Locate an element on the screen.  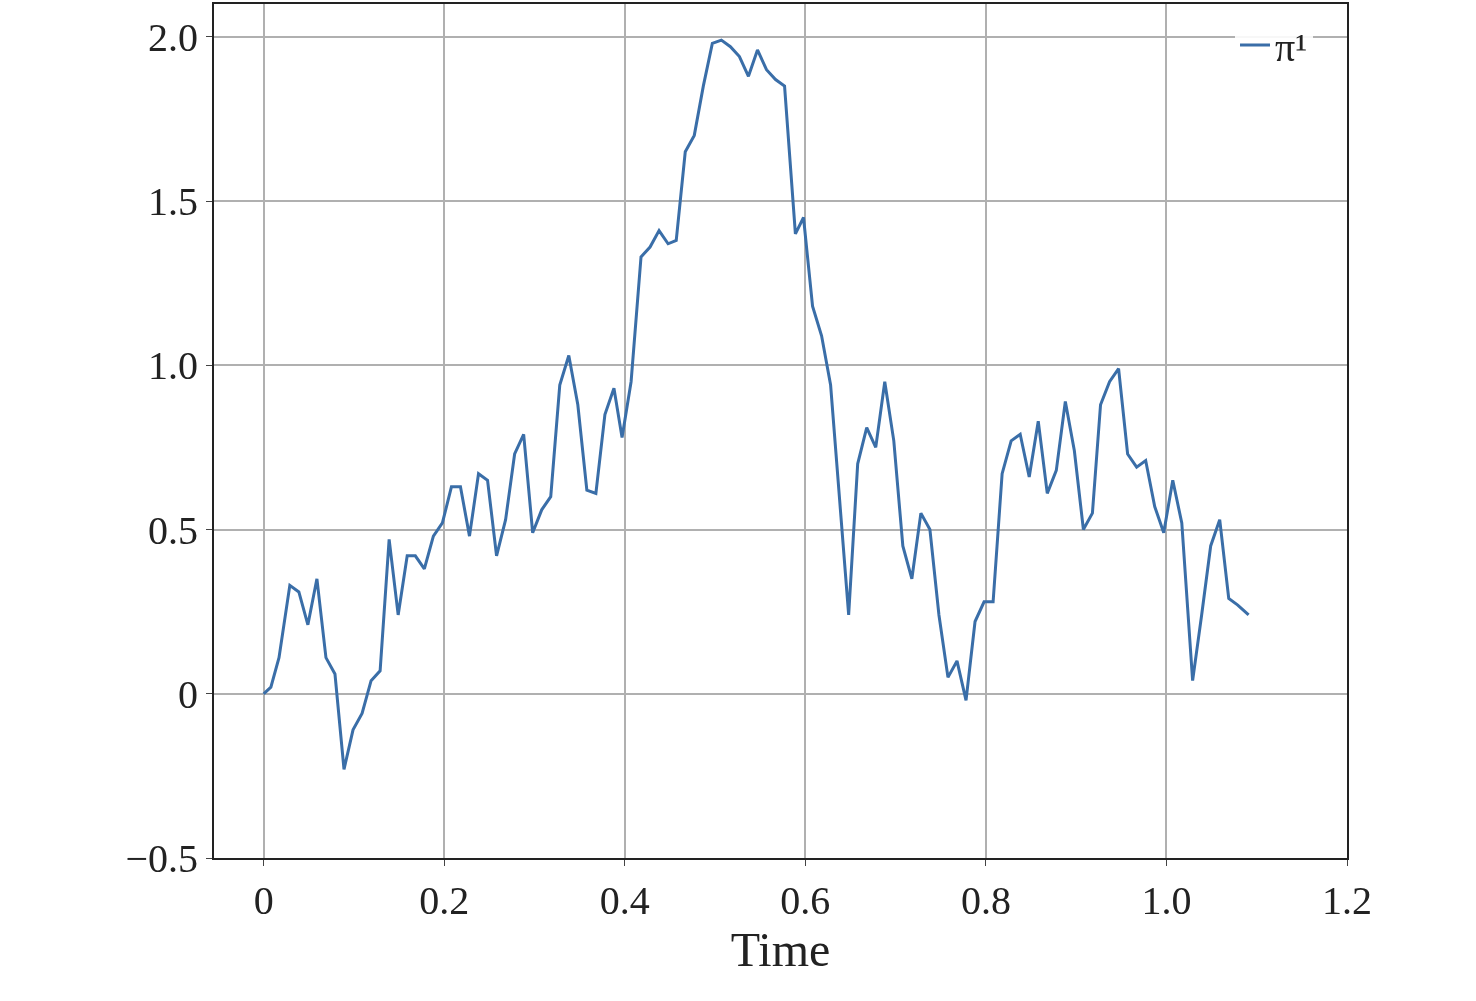
y-tick-label: −0.5 is located at coordinates (161, 858).